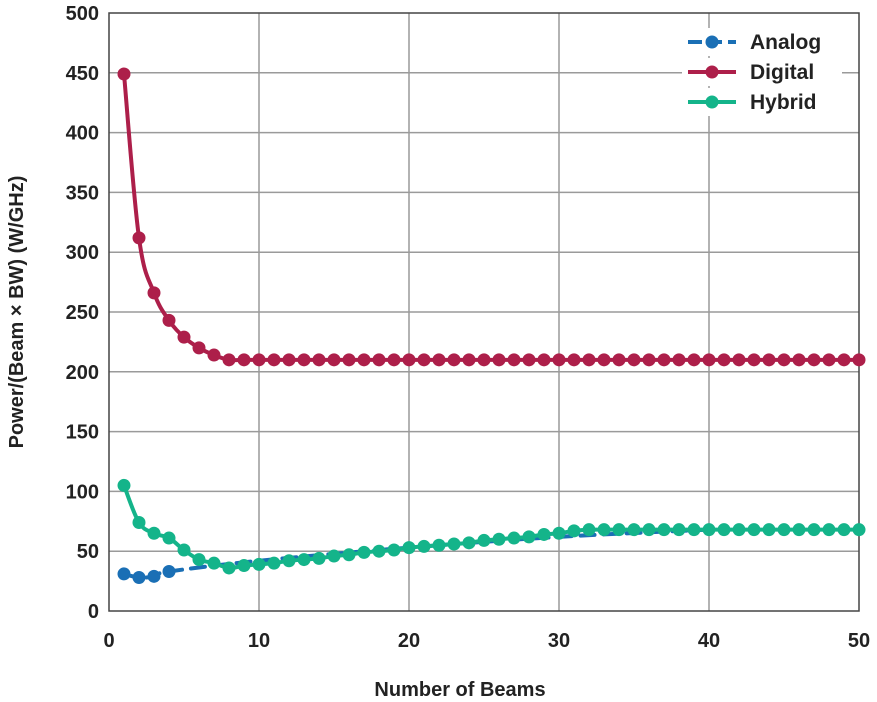 Image resolution: width=877 pixels, height=702 pixels. Describe the element at coordinates (783, 102) in the screenshot. I see `legend-label: Hybrid` at that location.